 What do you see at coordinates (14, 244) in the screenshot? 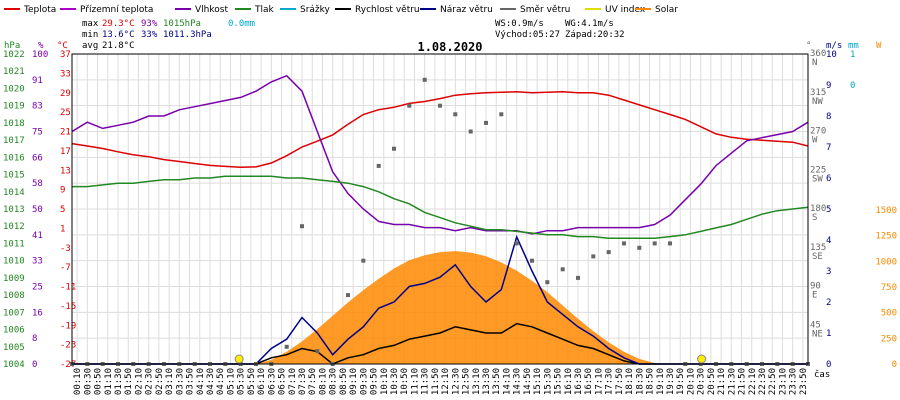
I see `tick-hpa: 1011` at bounding box center [14, 244].